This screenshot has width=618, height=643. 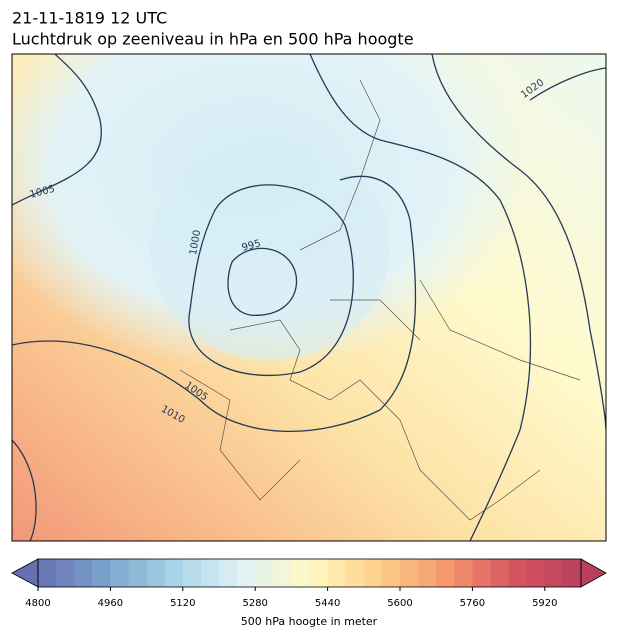 What do you see at coordinates (544, 603) in the screenshot?
I see `colorbar-tick-label: 5920` at bounding box center [544, 603].